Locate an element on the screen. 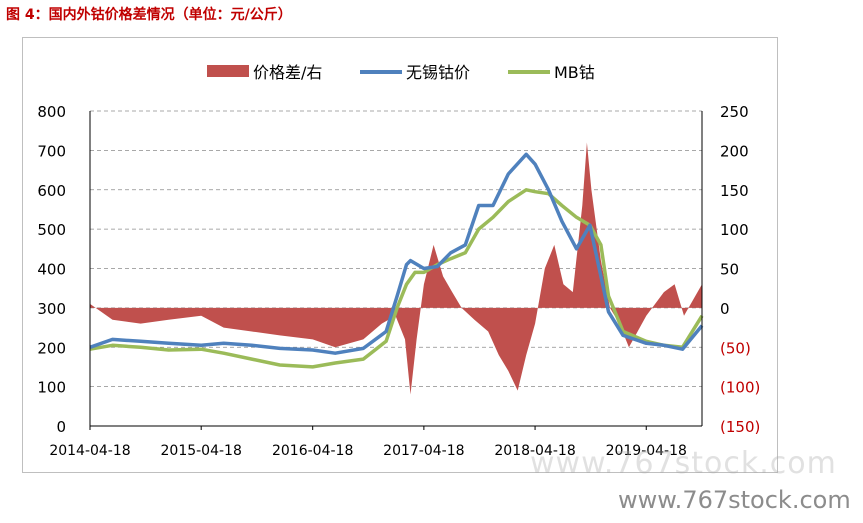 This screenshot has width=863, height=523. y-left-tick-label: 500 is located at coordinates (51, 230).